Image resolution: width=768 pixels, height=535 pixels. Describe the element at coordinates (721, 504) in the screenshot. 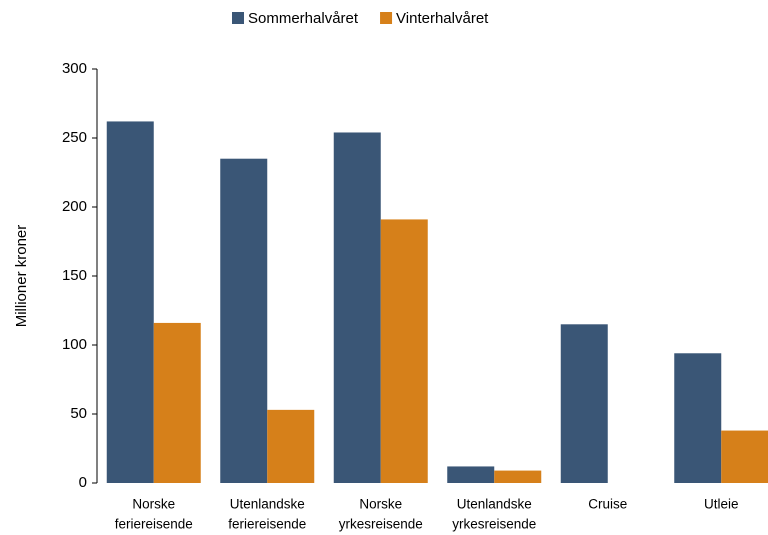

I see `x-tick-label: Utleie` at that location.